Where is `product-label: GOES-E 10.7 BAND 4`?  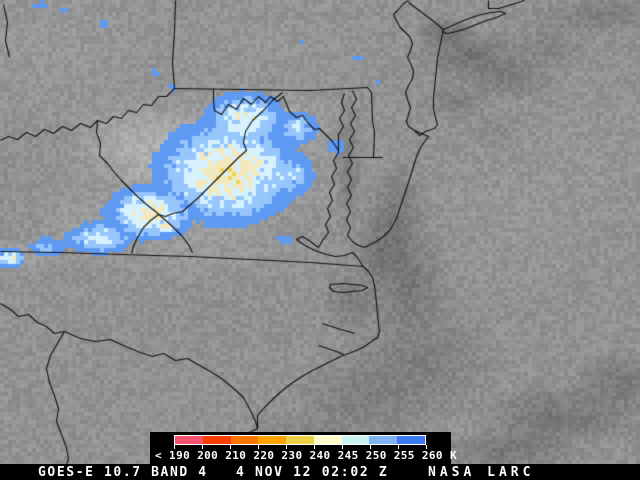 product-label: GOES-E 10.7 BAND 4 is located at coordinates (123, 472).